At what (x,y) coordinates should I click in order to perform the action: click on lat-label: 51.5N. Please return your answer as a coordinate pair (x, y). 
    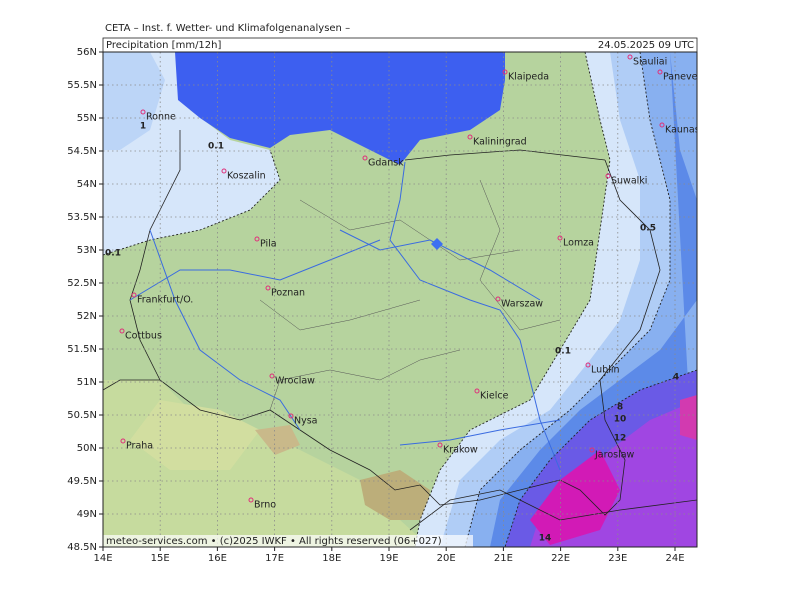
    Looking at the image, I should click on (82, 349).